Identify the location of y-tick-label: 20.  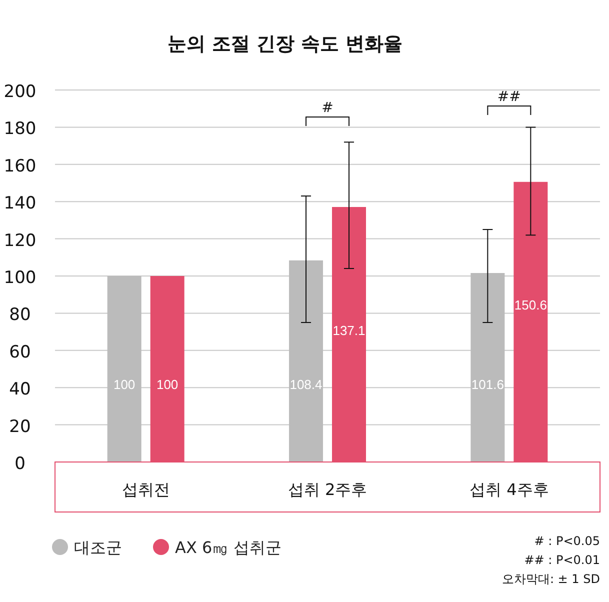
(20, 426).